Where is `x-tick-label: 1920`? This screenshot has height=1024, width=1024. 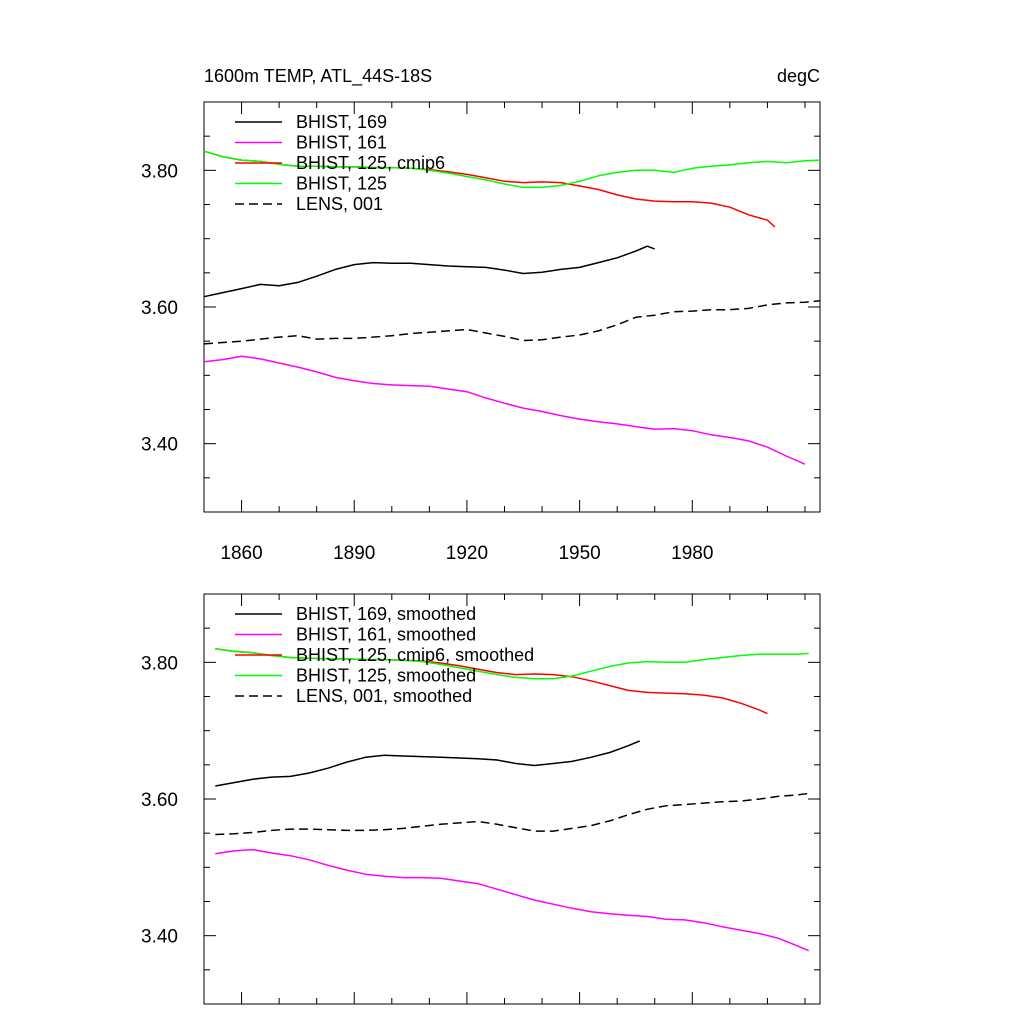
x-tick-label: 1920 is located at coordinates (467, 553).